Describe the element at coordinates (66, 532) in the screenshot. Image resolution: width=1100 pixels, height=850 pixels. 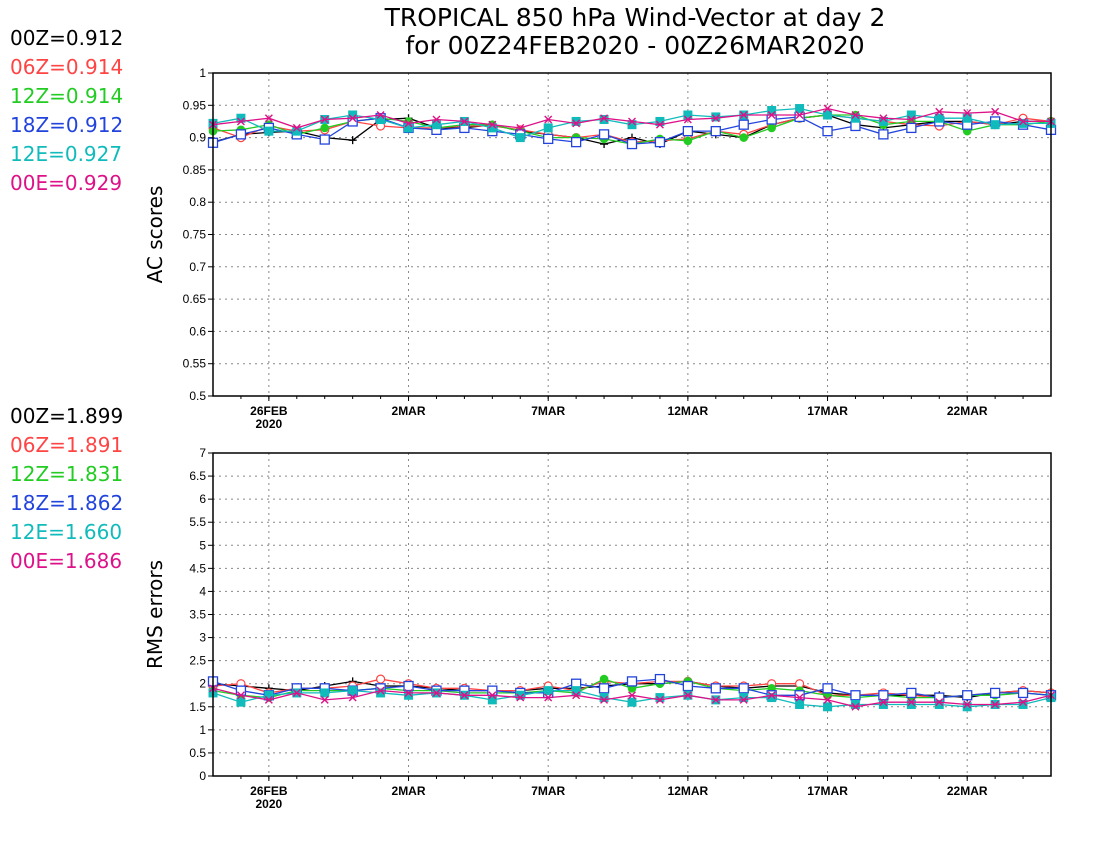
I see `rms-legend-12e: 12E=1.660` at that location.